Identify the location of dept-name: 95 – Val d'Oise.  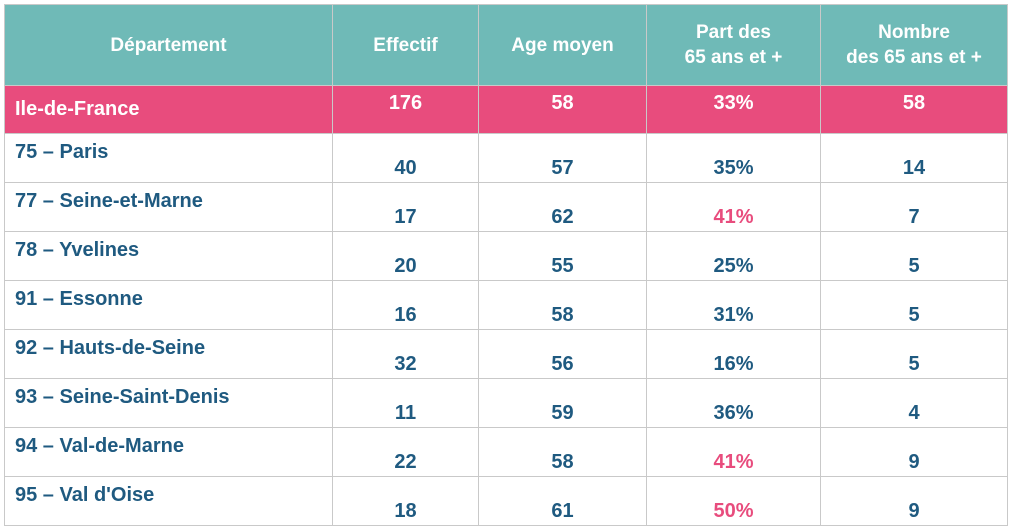
(168, 501).